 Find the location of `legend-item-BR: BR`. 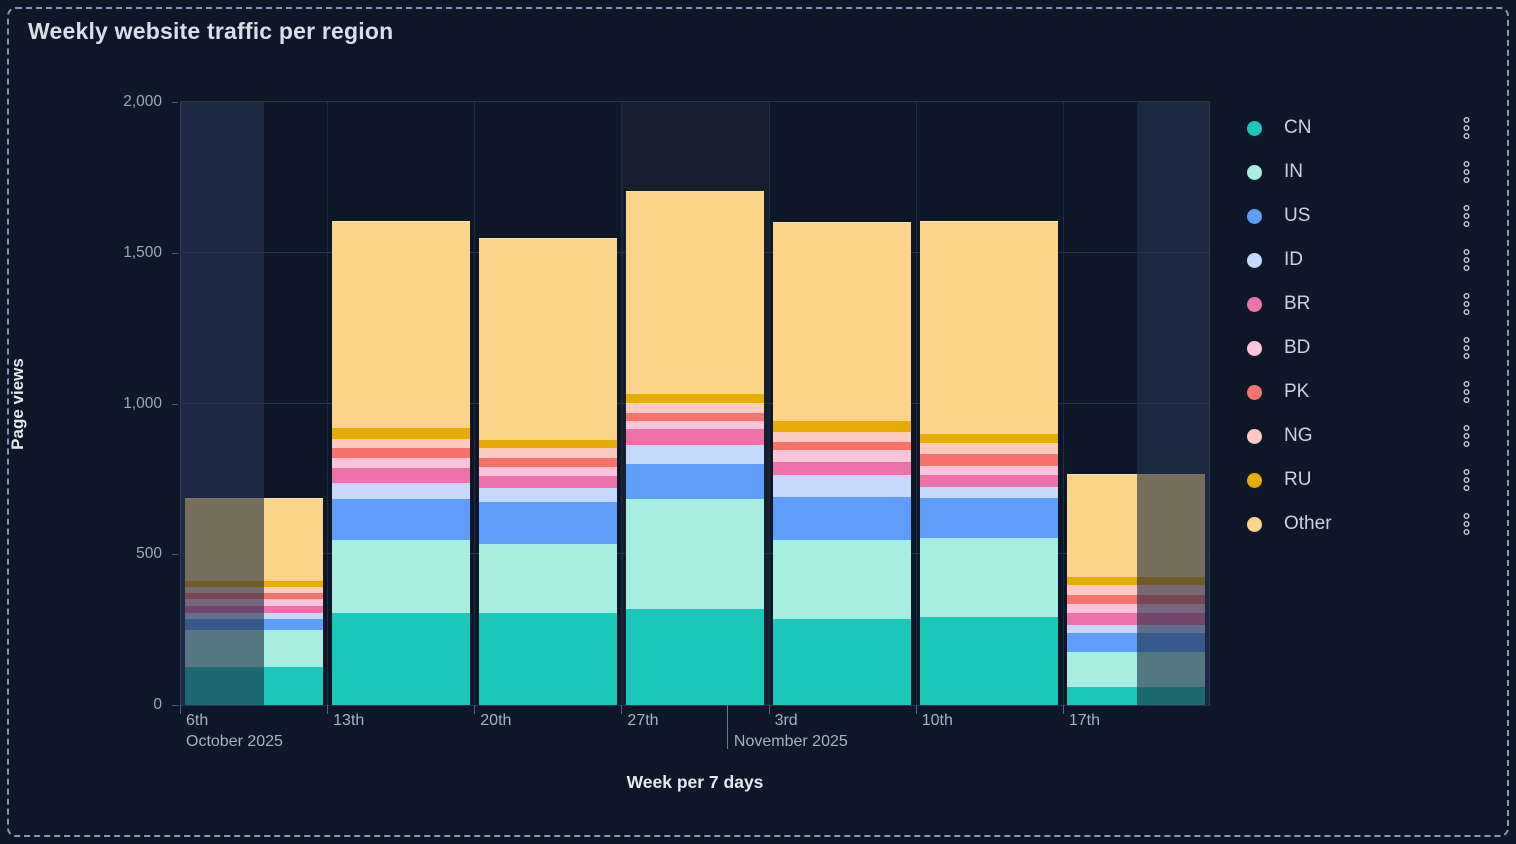

legend-item-BR: BR is located at coordinates (1360, 304).